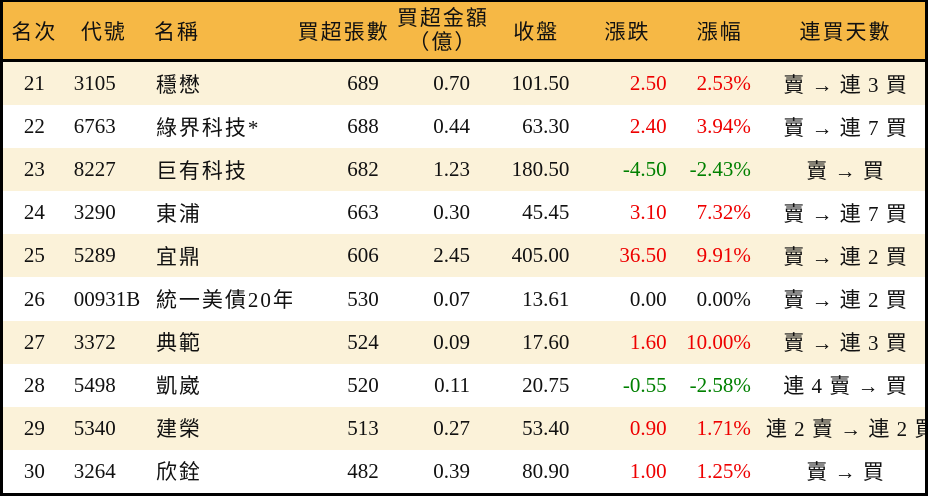 The width and height of the screenshot is (928, 496). I want to click on cell-stock-name: 統一美債20年, so click(217, 299).